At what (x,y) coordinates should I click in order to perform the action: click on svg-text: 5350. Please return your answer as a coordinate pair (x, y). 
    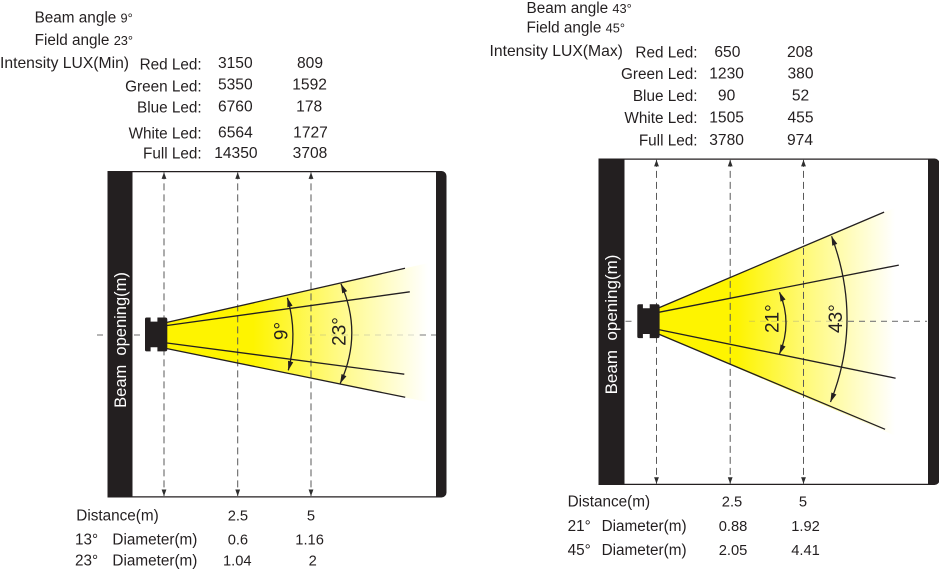
    Looking at the image, I should click on (235, 85).